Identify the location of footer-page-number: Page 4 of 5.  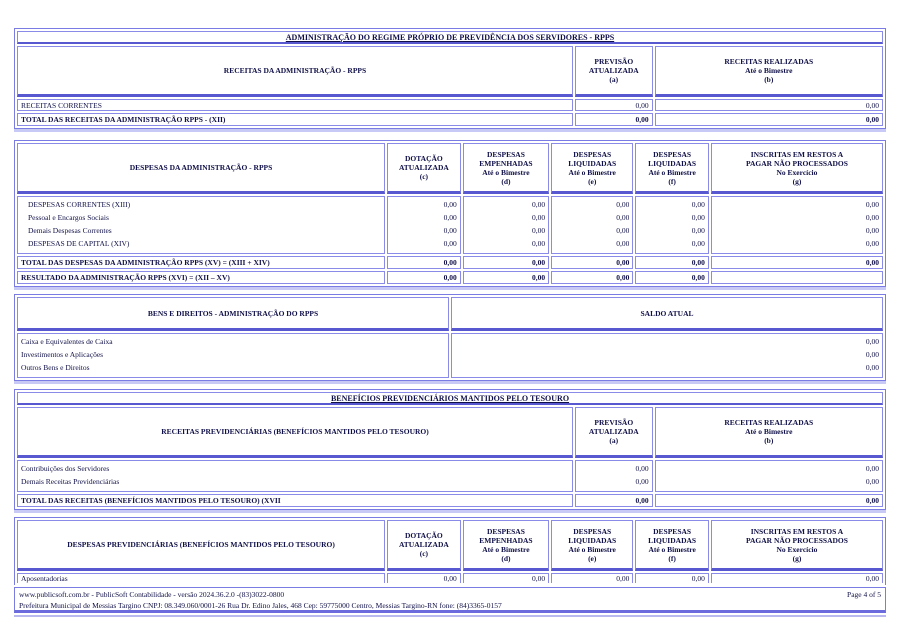
(864, 594).